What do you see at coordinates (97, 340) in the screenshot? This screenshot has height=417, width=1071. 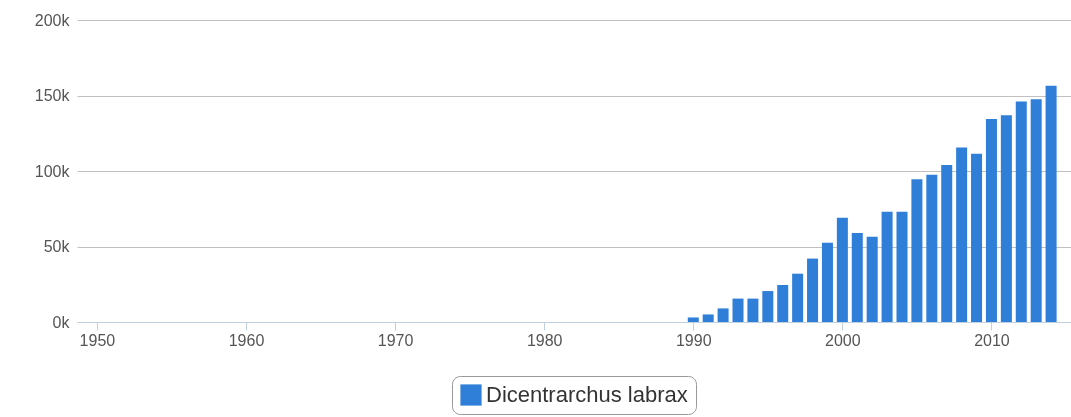 I see `x-tick-label: 1950` at bounding box center [97, 340].